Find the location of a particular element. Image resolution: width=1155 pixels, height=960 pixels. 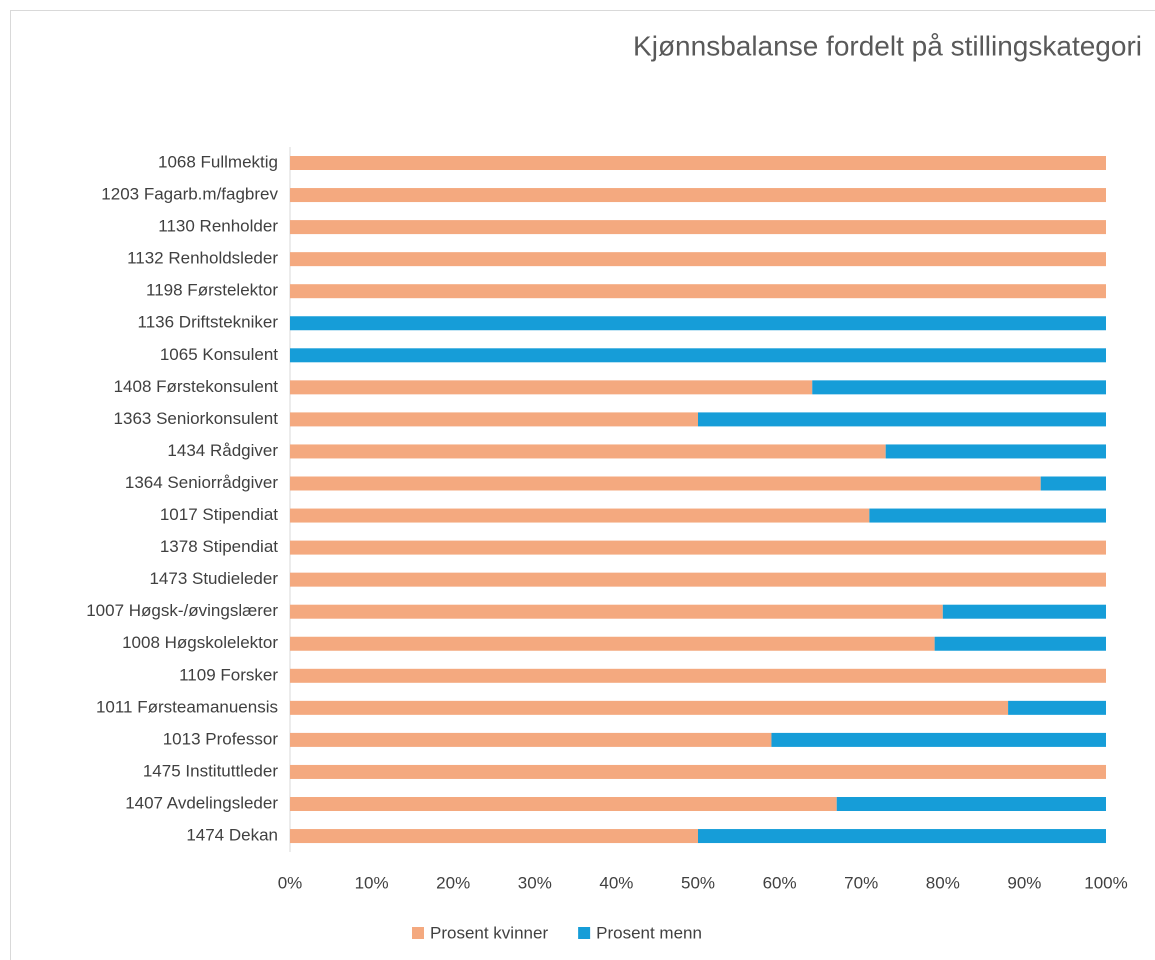

x-tick-label: 30% is located at coordinates (535, 882).